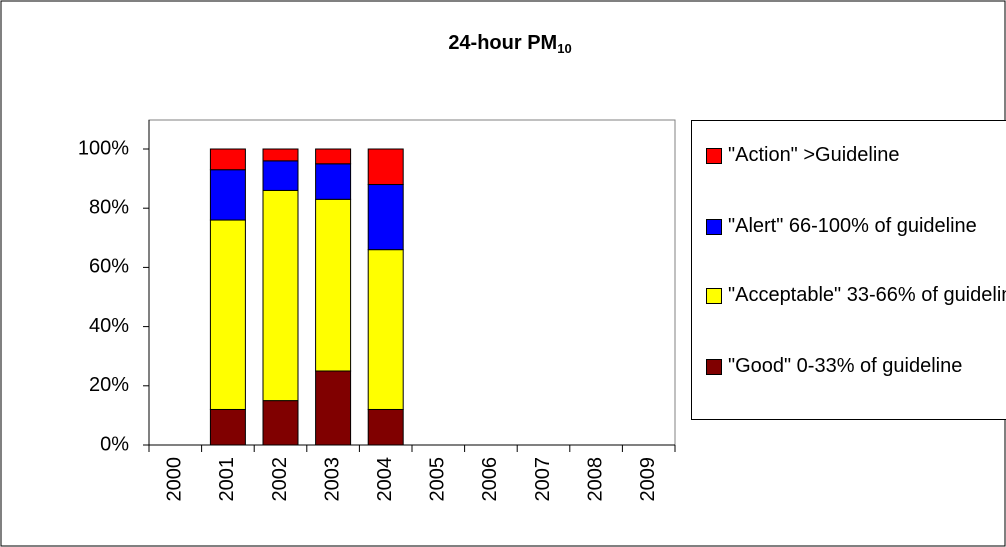 The width and height of the screenshot is (1006, 547). I want to click on legend-item: "Acceptable" 33-66% of guideline, so click(854, 295).